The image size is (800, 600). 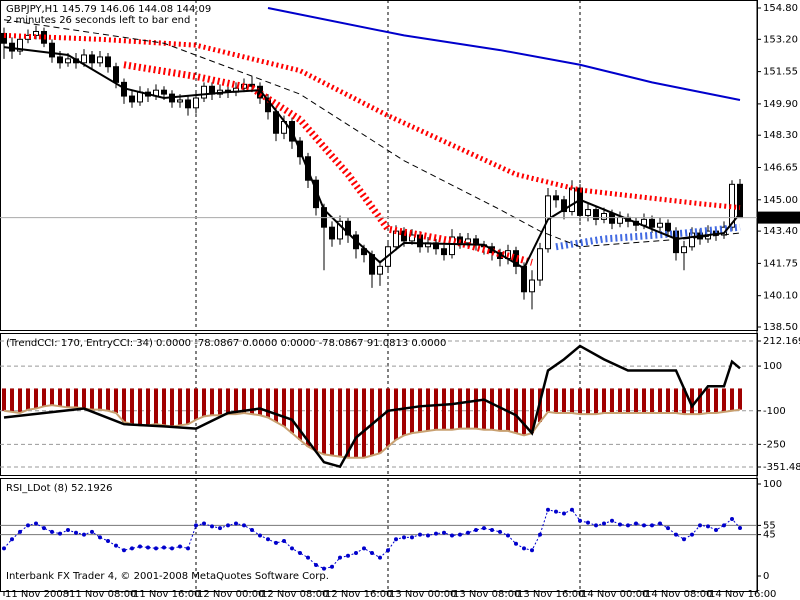 What do you see at coordinates (781, 341) in the screenshot?
I see `y-tick-label: 212.1696` at bounding box center [781, 341].